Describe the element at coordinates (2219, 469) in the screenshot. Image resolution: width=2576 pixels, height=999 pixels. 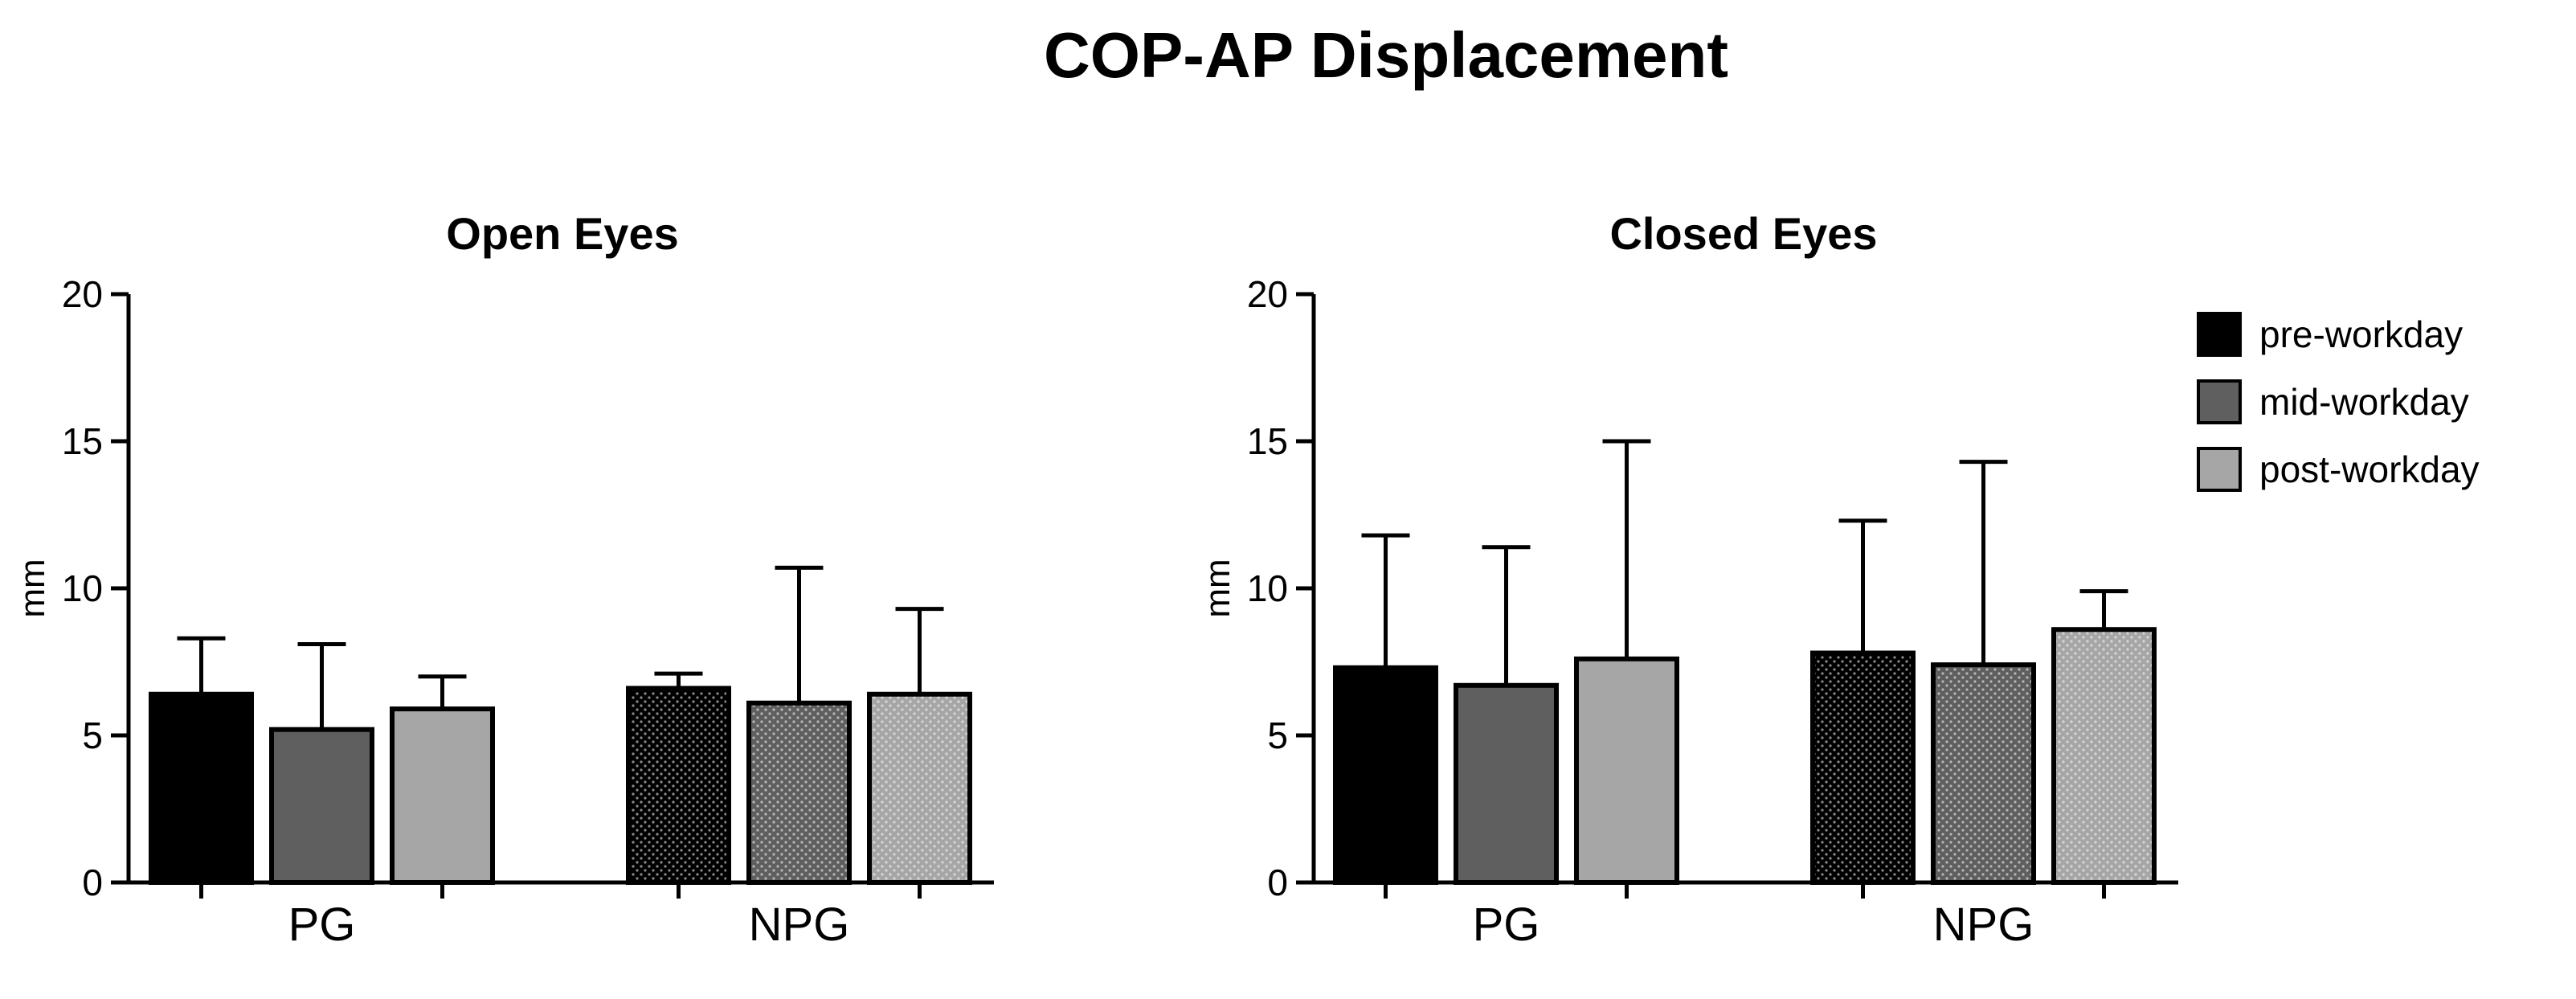
I see `legend-swatch-post` at that location.